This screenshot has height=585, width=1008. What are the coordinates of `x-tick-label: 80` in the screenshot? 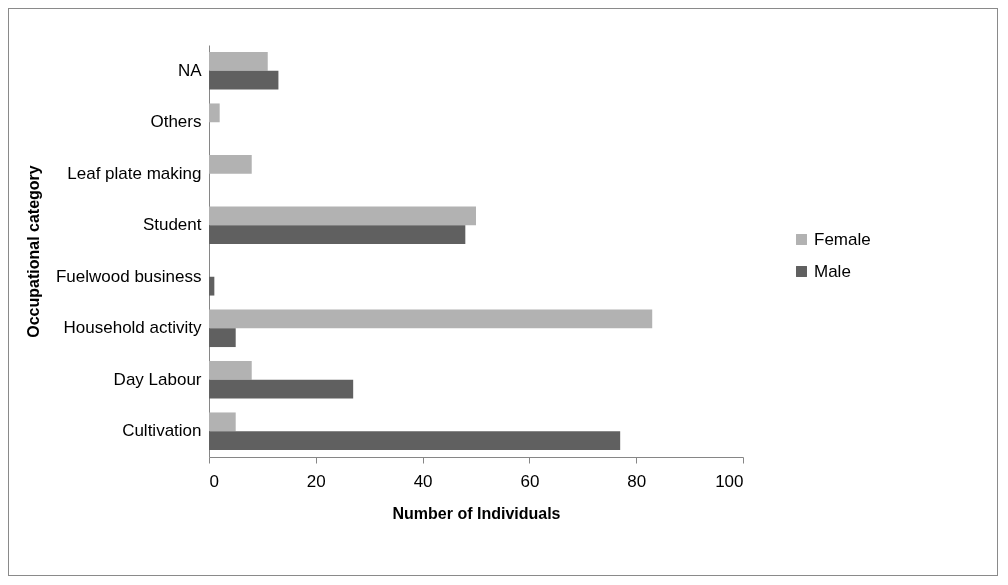 It's located at (637, 481).